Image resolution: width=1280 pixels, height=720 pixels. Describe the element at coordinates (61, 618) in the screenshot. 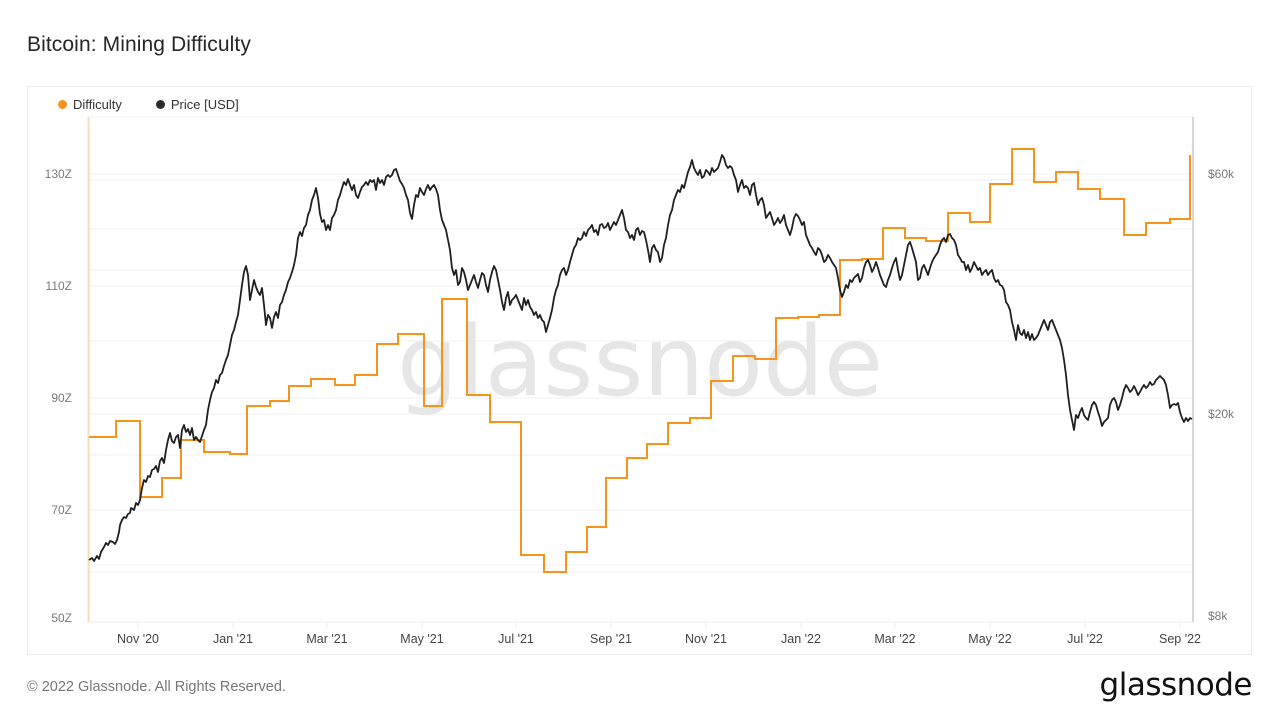

I see `left-tick-50z: 50Z` at that location.